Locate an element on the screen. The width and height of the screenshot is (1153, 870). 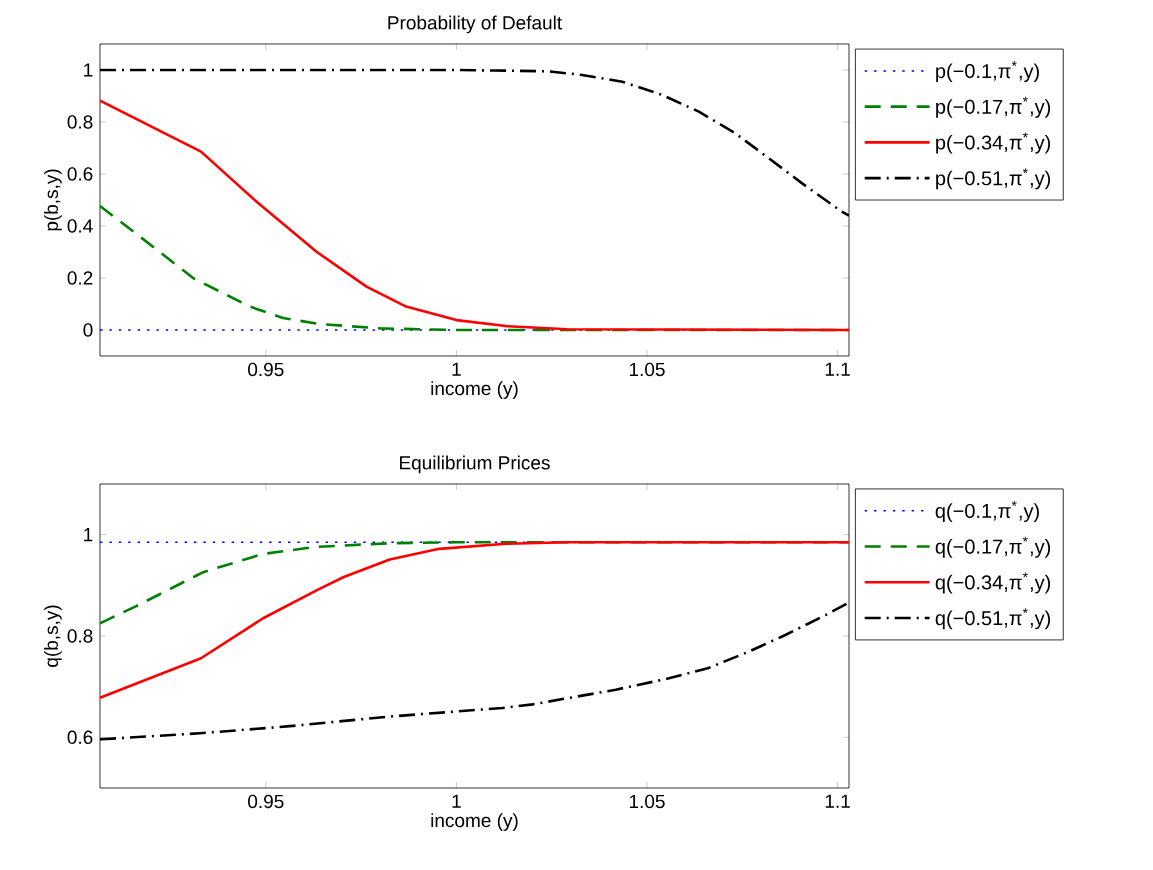
legend-label: q(−0.34,π$^{*}$,y) is located at coordinates (993, 583).